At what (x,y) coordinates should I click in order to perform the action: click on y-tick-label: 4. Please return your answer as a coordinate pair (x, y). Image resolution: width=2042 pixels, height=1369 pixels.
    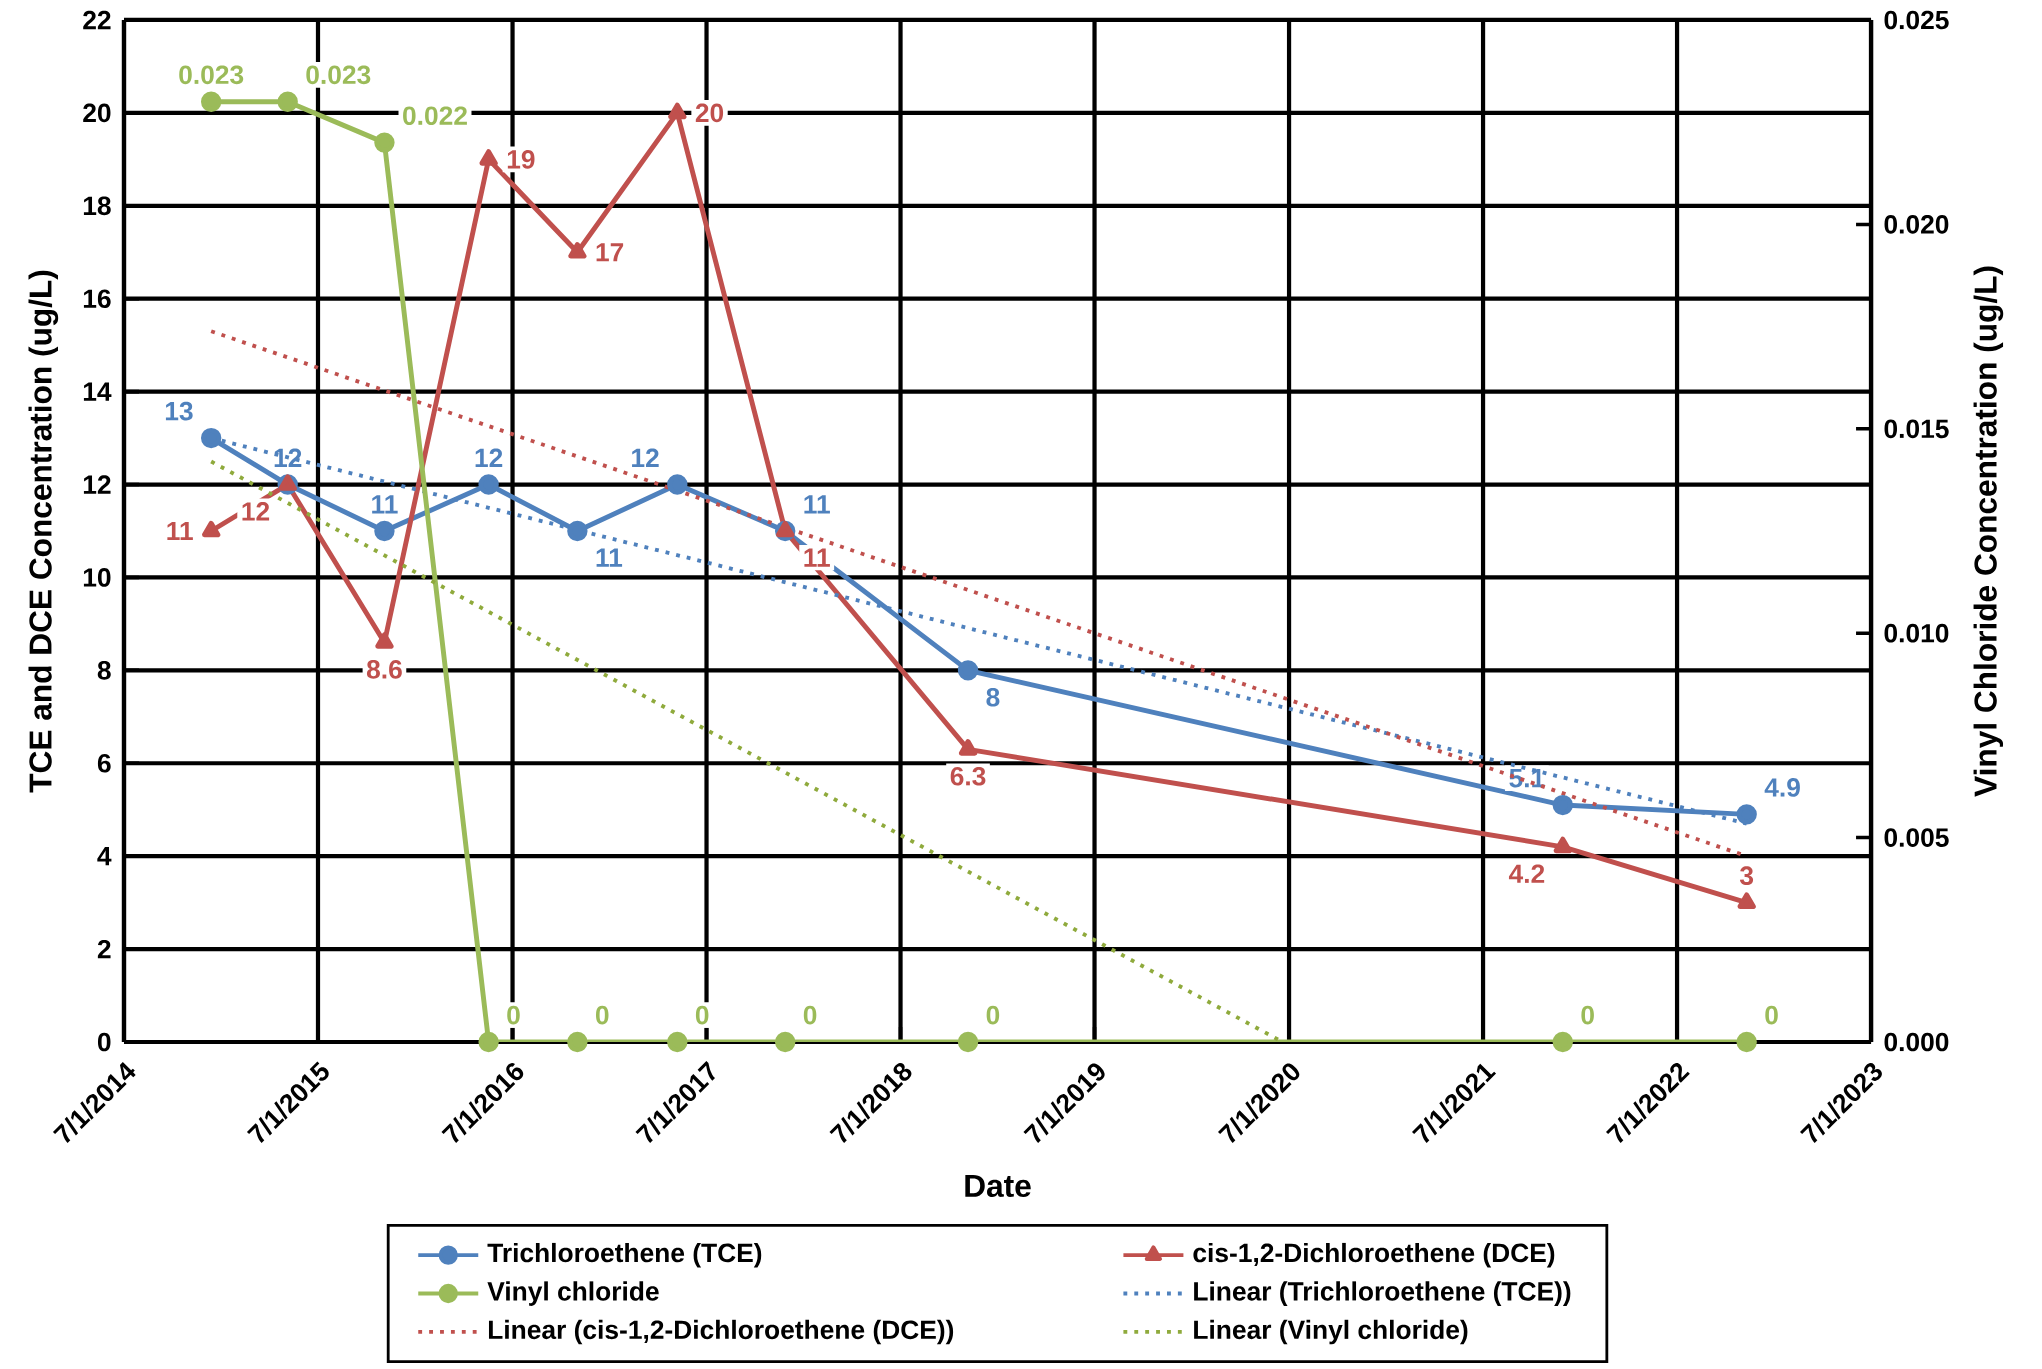
    Looking at the image, I should click on (104, 856).